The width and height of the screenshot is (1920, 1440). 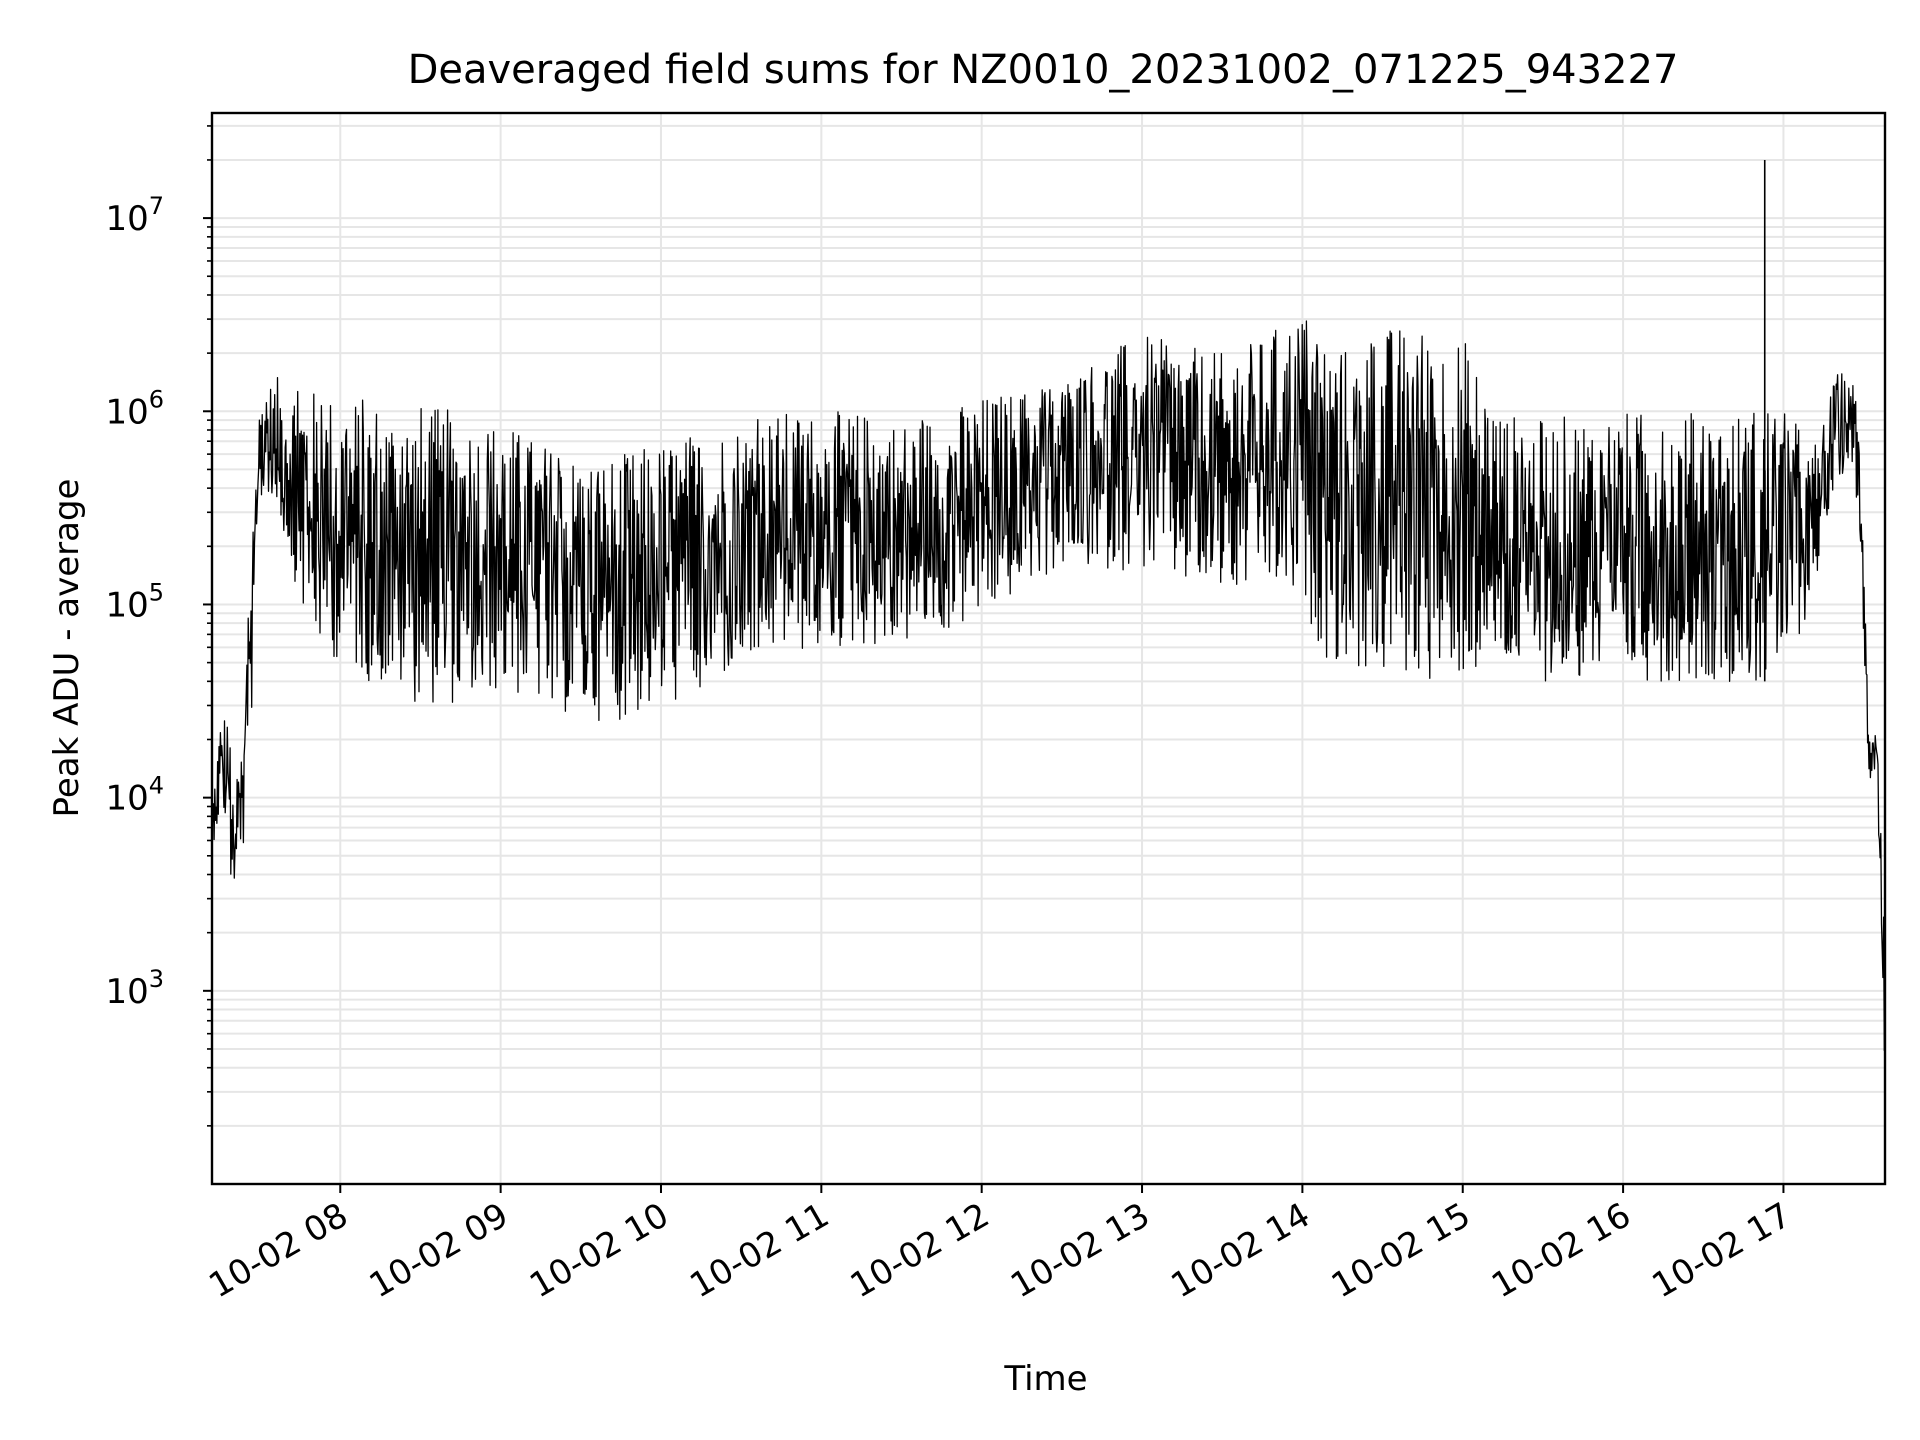 I want to click on y-tick-exponent: 3, so click(x=156, y=979).